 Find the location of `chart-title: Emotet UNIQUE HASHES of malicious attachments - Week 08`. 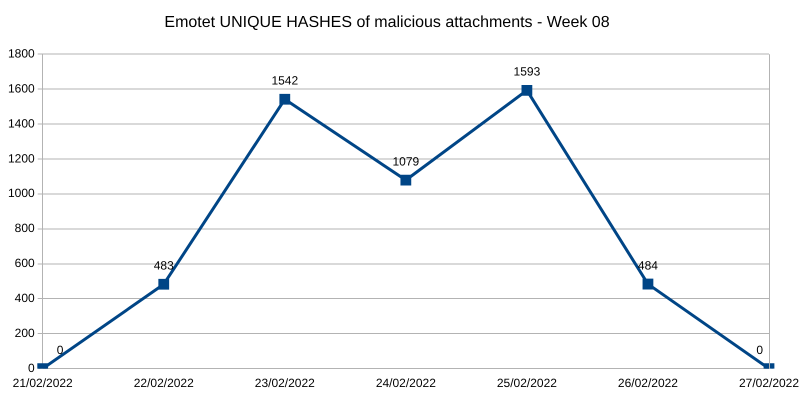

chart-title: Emotet UNIQUE HASHES of malicious attachments - Week 08 is located at coordinates (387, 23).